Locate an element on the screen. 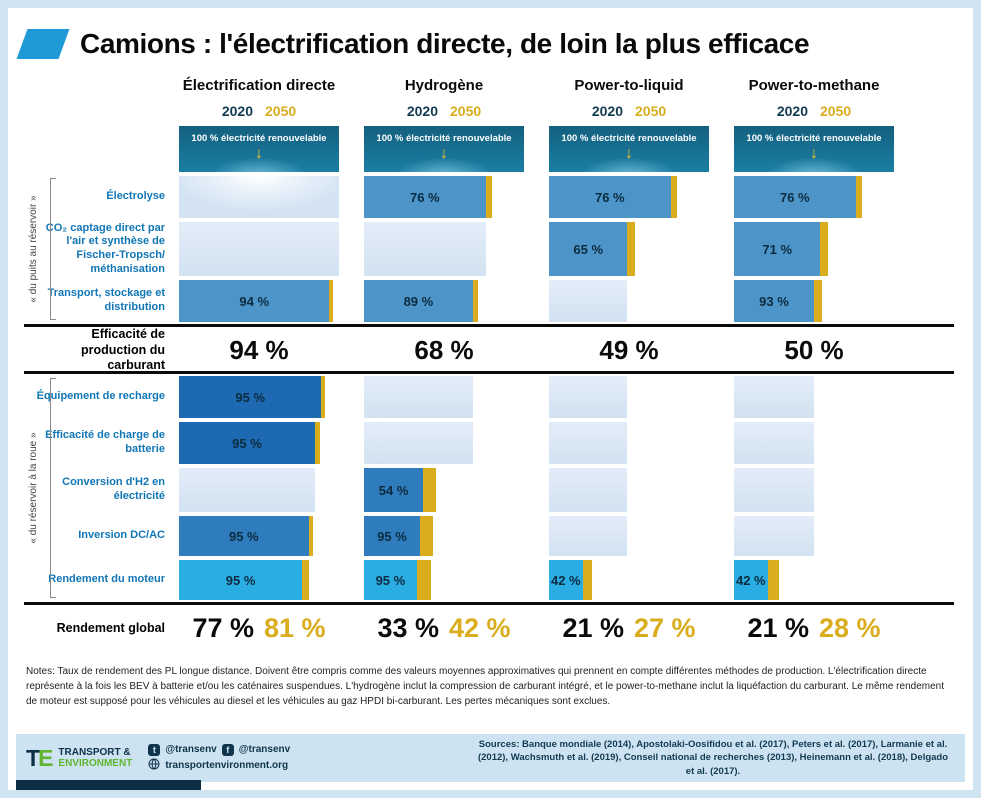  row-label-equipement-recharge: Équipement de recharge is located at coordinates (100, 396).